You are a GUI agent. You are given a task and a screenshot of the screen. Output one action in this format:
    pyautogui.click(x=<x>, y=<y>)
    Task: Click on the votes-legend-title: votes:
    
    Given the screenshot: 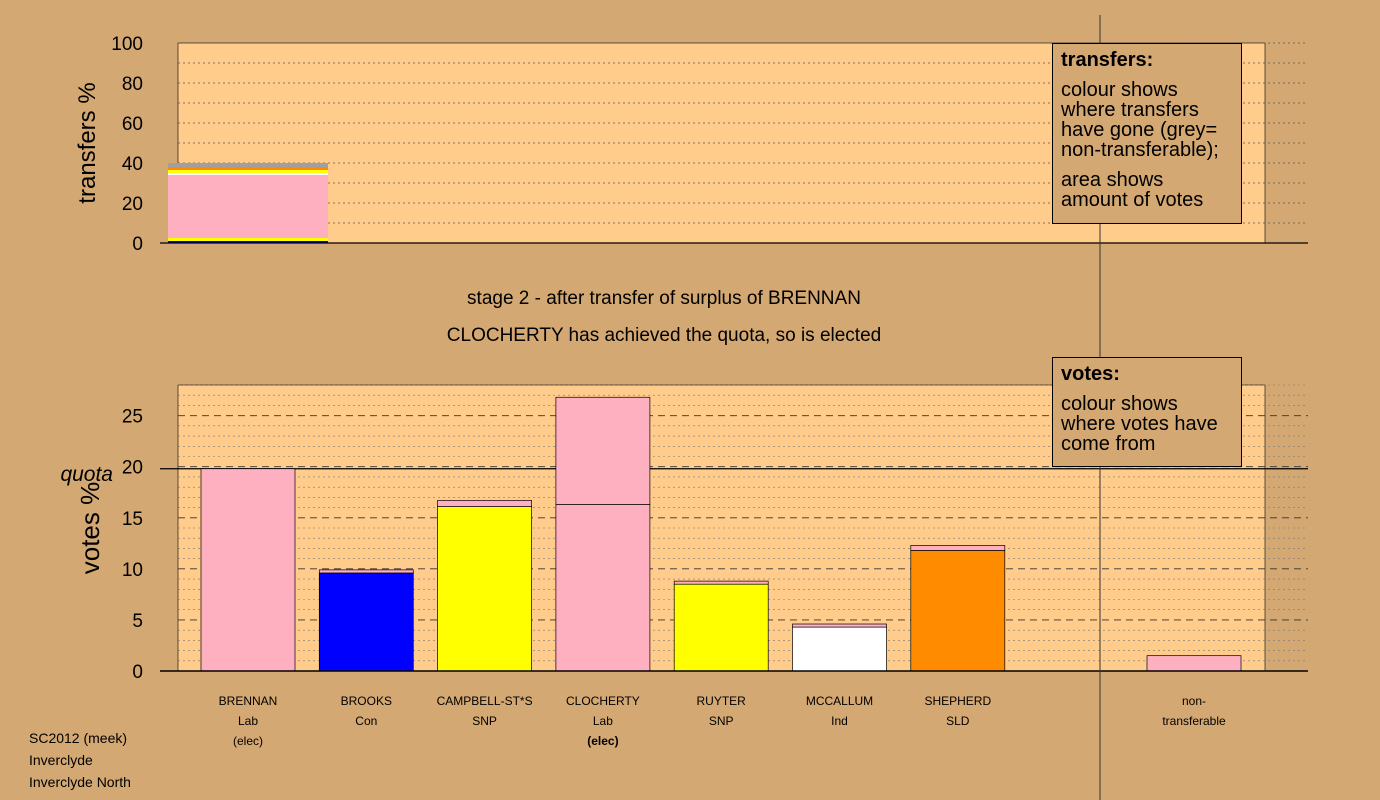 What is the action you would take?
    pyautogui.click(x=1090, y=374)
    